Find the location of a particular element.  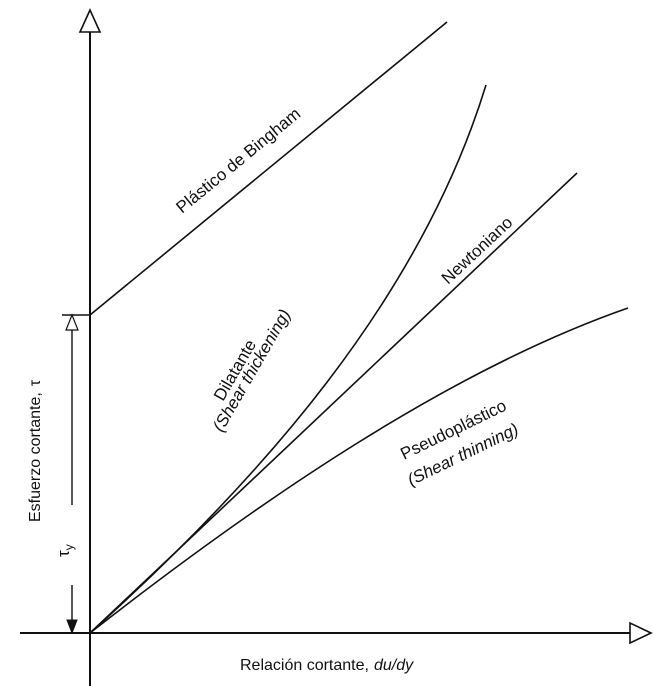

dilatant-sublabel: (Shear thickening) is located at coordinates (251, 370).